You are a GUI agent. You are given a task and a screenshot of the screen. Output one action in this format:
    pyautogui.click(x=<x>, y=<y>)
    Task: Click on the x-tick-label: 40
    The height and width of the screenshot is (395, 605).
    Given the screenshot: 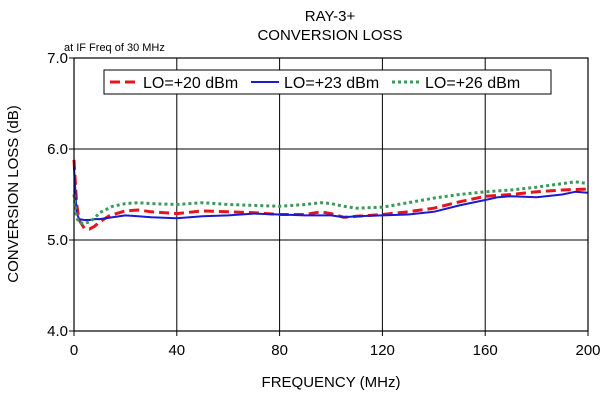 What is the action you would take?
    pyautogui.click(x=176, y=350)
    